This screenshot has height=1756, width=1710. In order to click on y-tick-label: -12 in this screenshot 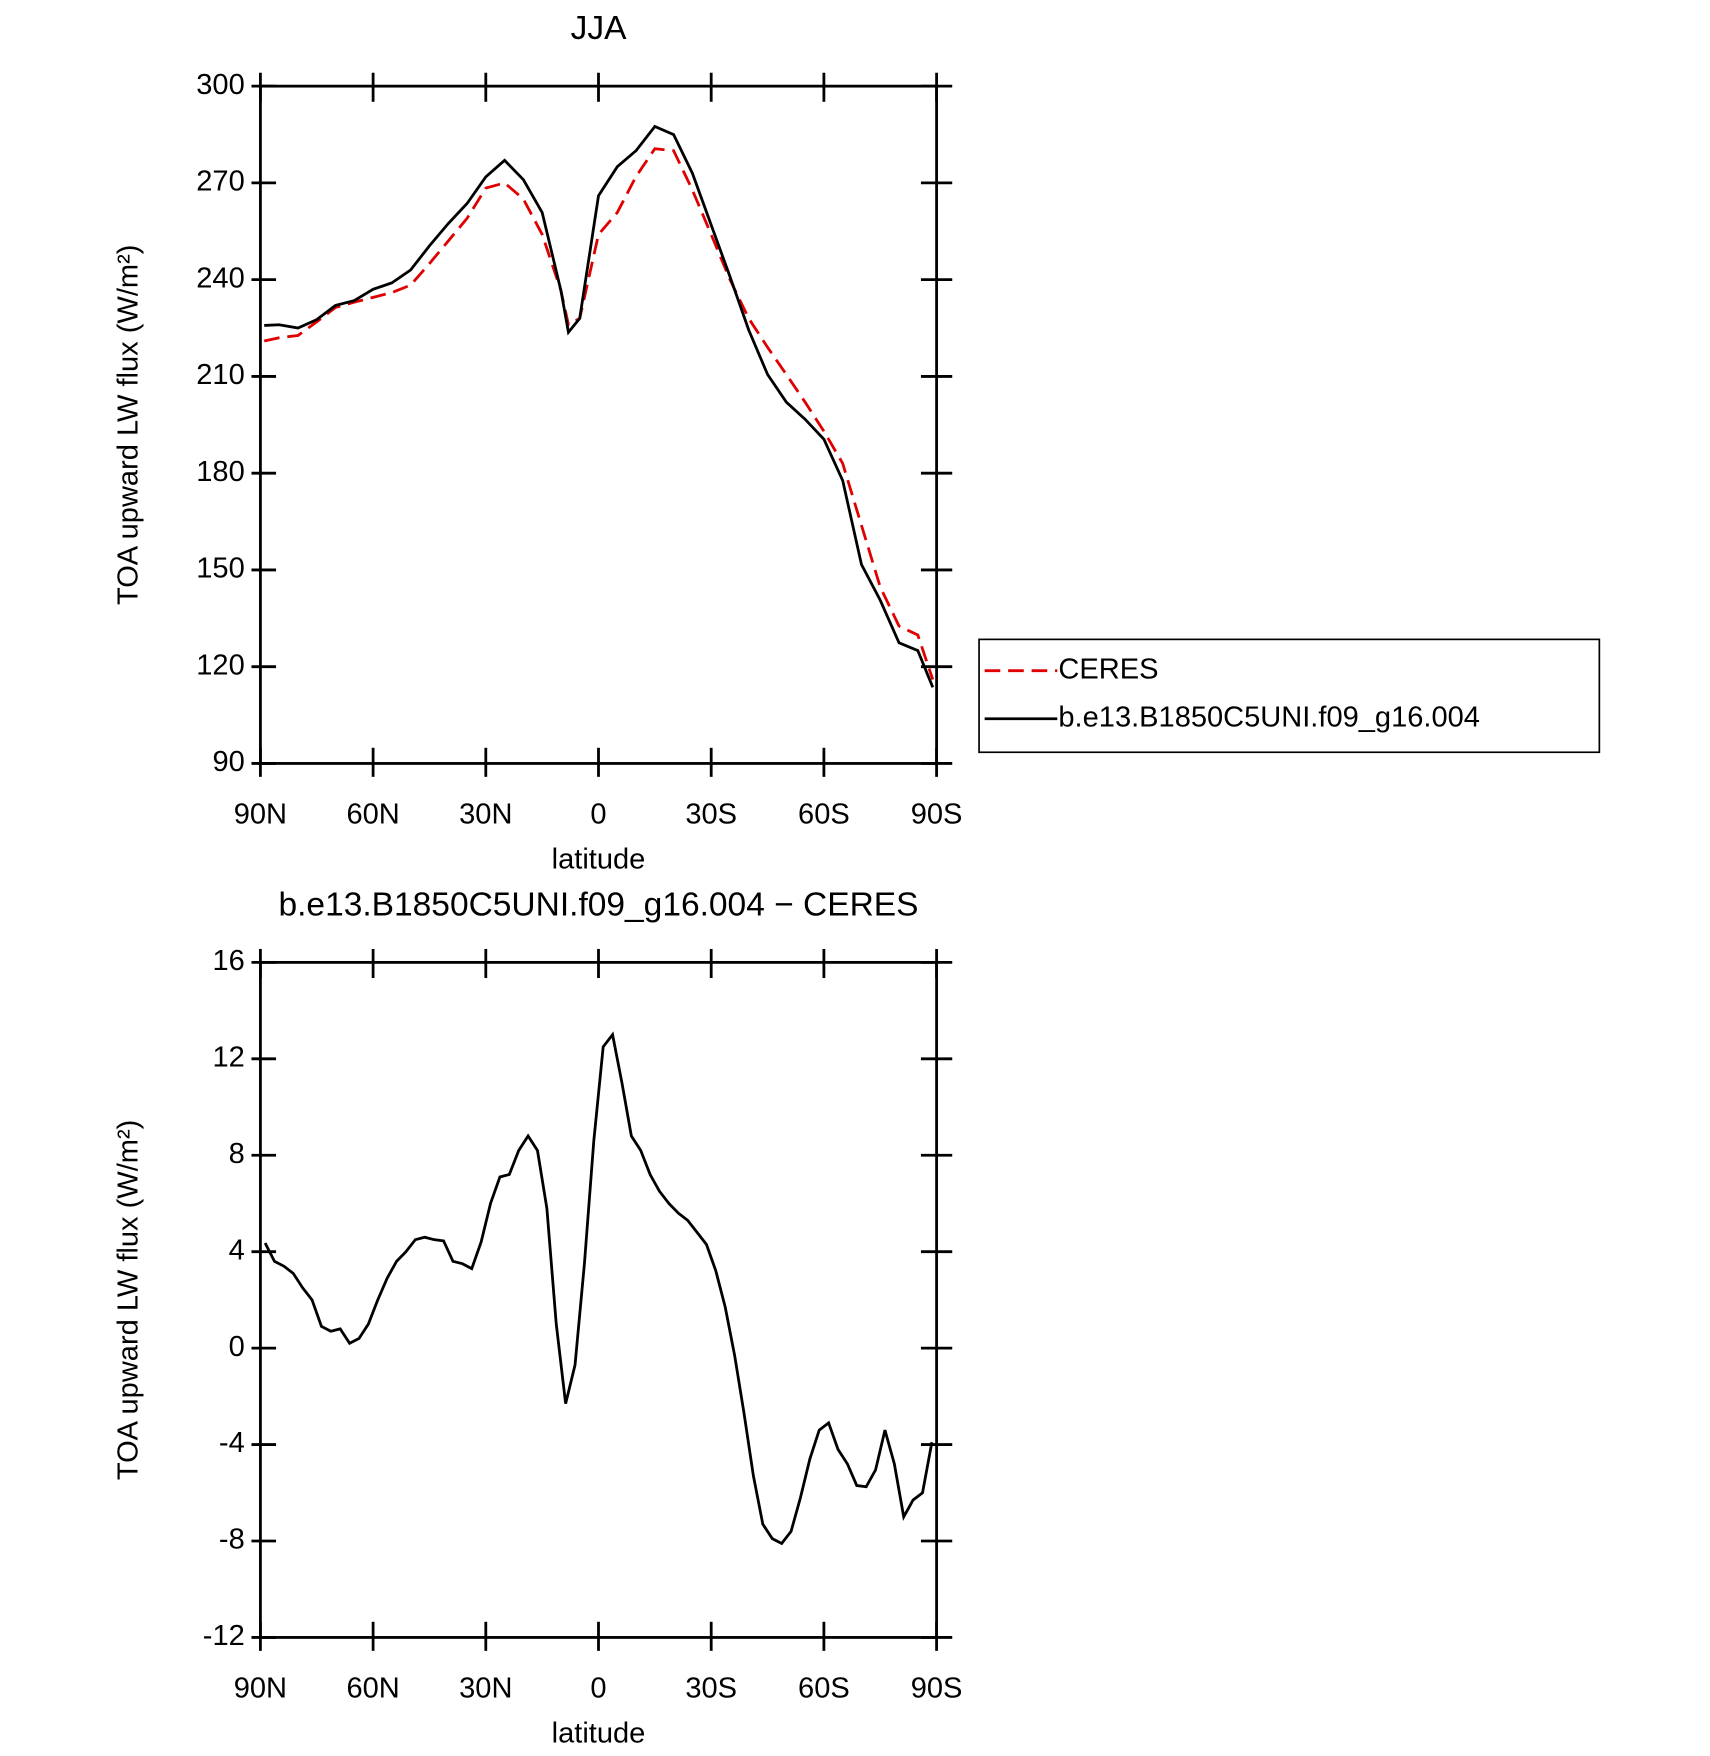, I will do `click(224, 1636)`.